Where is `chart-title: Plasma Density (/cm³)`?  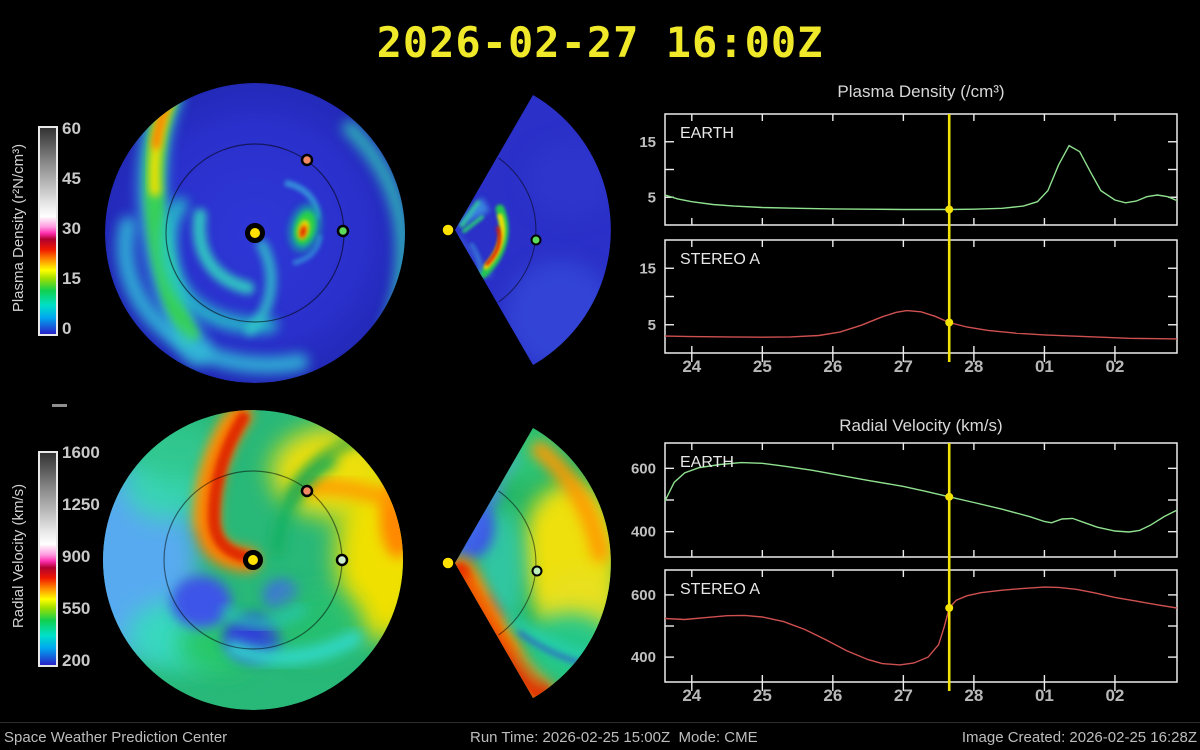
chart-title: Plasma Density (/cm³) is located at coordinates (920, 91).